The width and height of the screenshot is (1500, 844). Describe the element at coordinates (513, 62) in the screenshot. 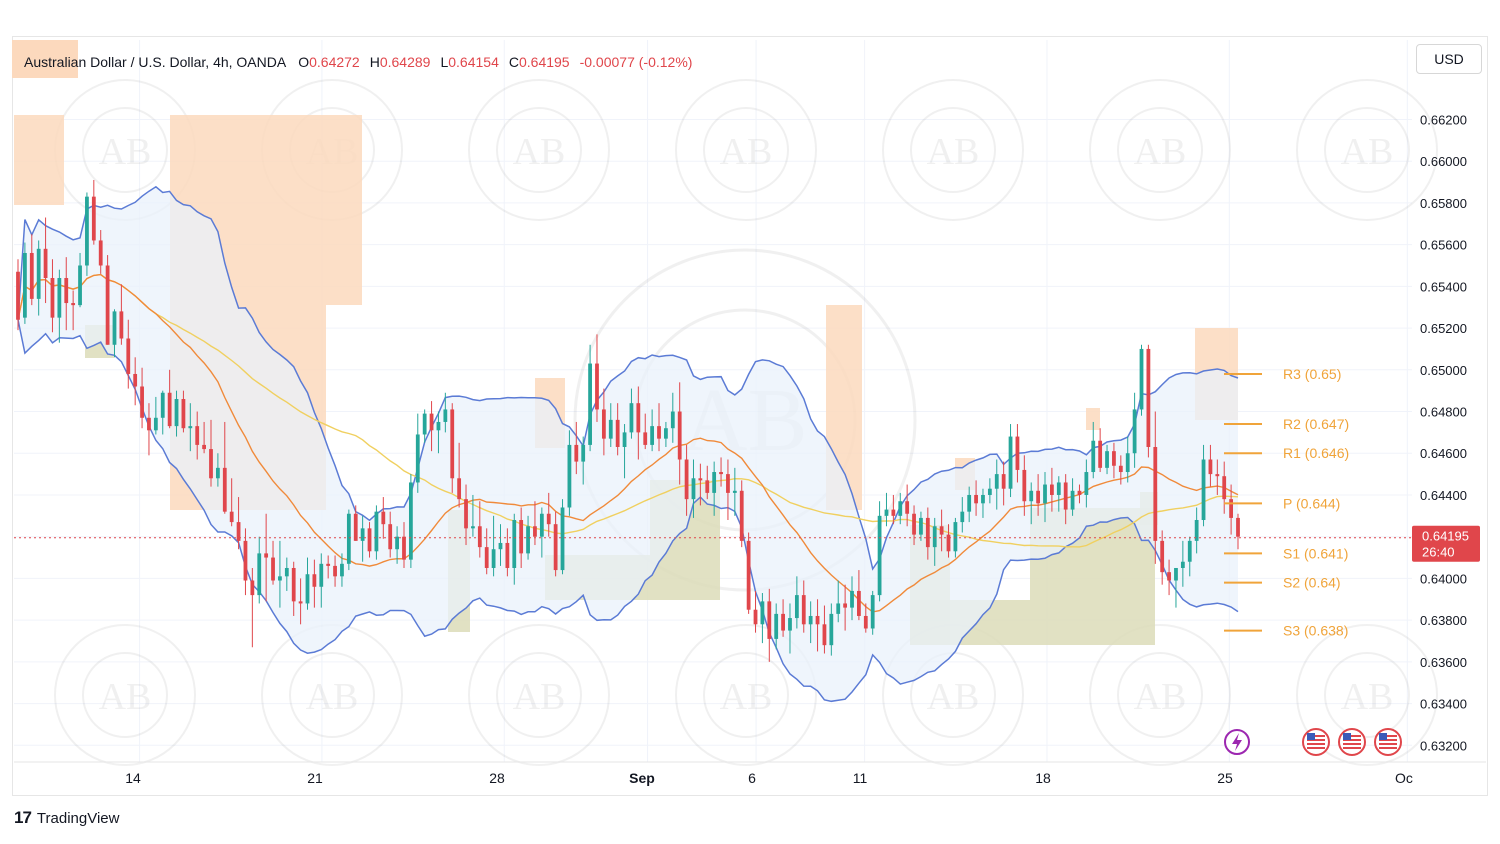

I see `close-label: C` at that location.